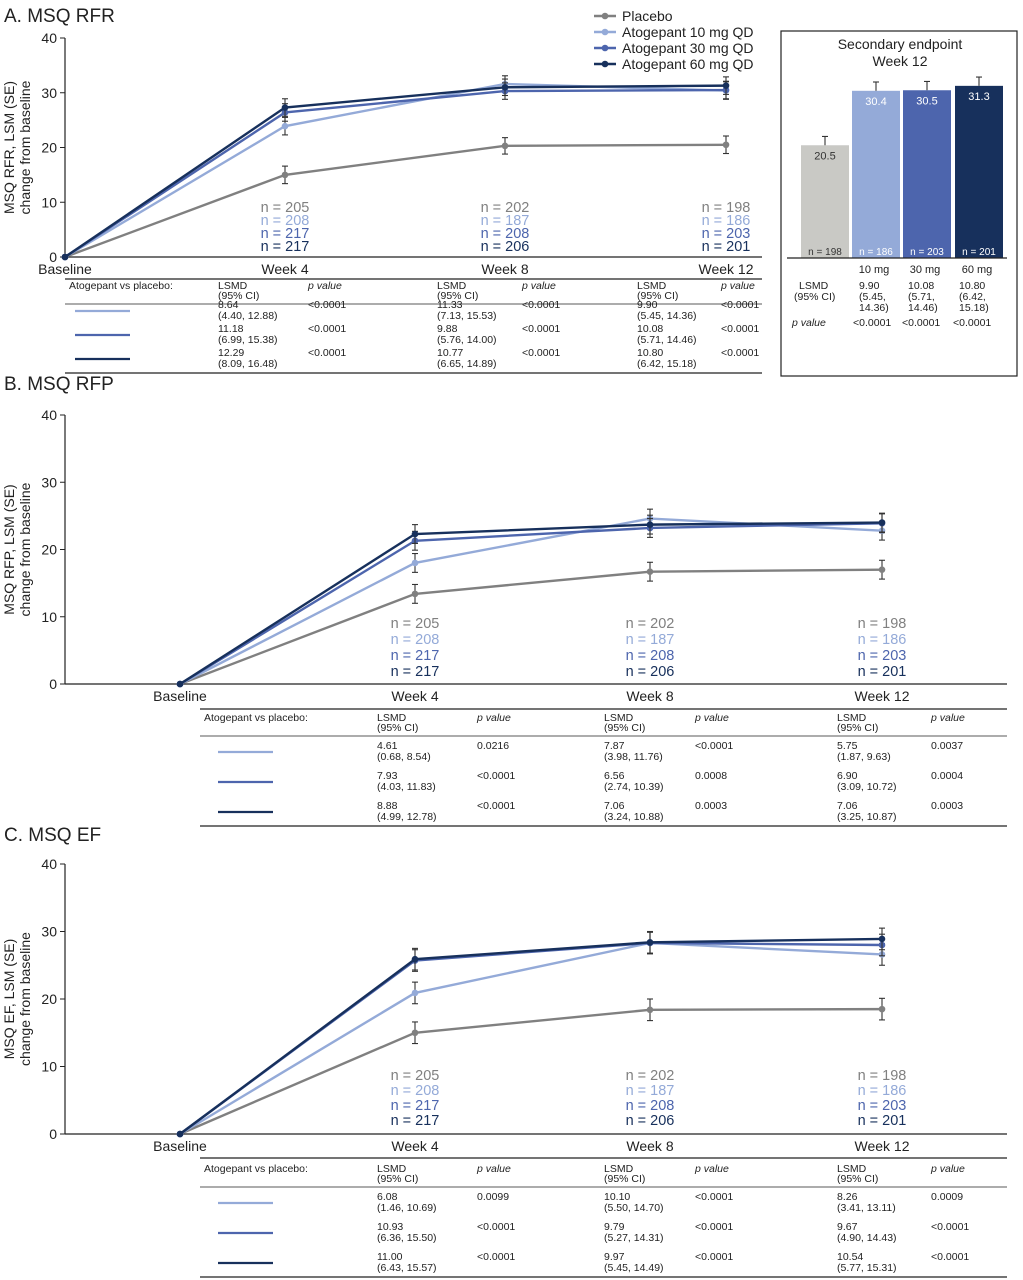 Image resolution: width=1023 pixels, height=1280 pixels. What do you see at coordinates (414, 696) in the screenshot?
I see `x-tick-label: Week 4` at bounding box center [414, 696].